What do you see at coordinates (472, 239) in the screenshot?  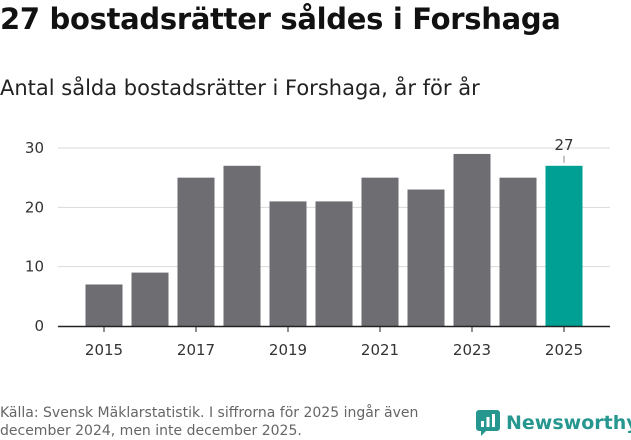 I see `bar-2023` at bounding box center [472, 239].